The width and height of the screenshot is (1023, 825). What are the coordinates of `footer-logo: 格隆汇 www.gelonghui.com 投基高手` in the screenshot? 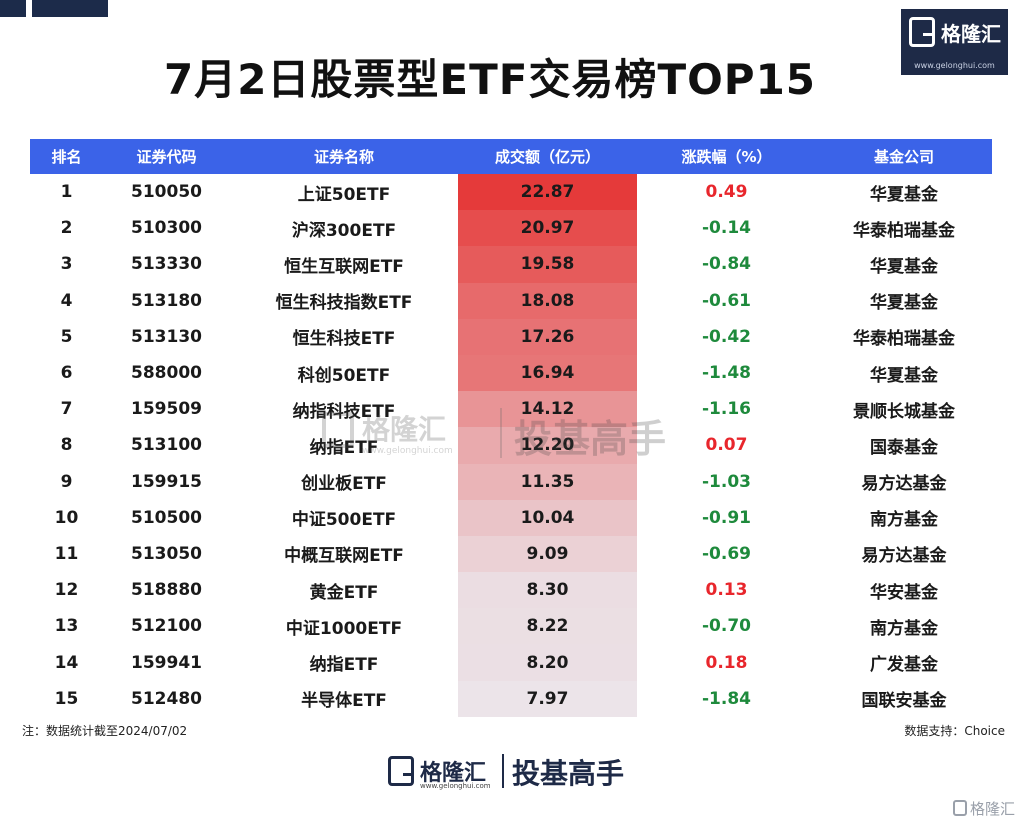 It's located at (518, 772).